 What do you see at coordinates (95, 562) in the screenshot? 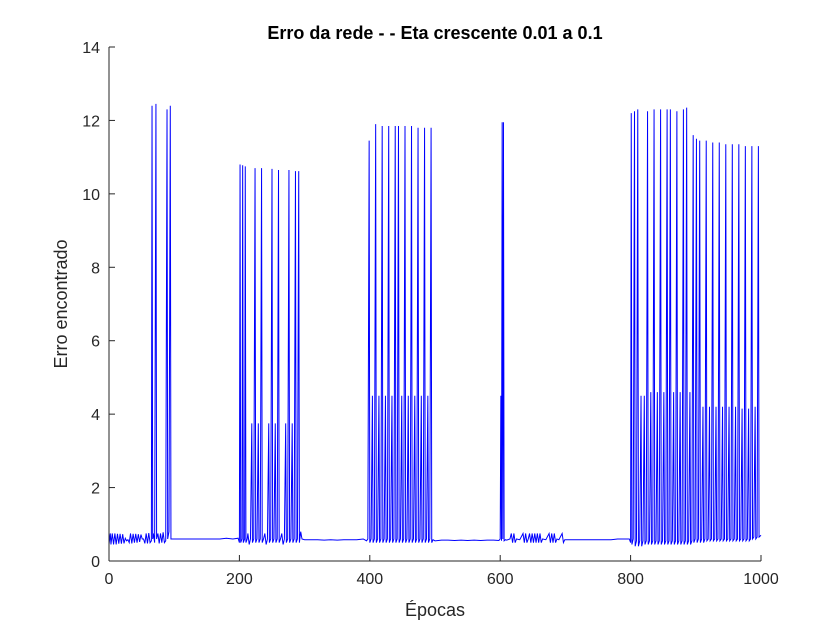
I see `y-tick-label: 0` at bounding box center [95, 562].